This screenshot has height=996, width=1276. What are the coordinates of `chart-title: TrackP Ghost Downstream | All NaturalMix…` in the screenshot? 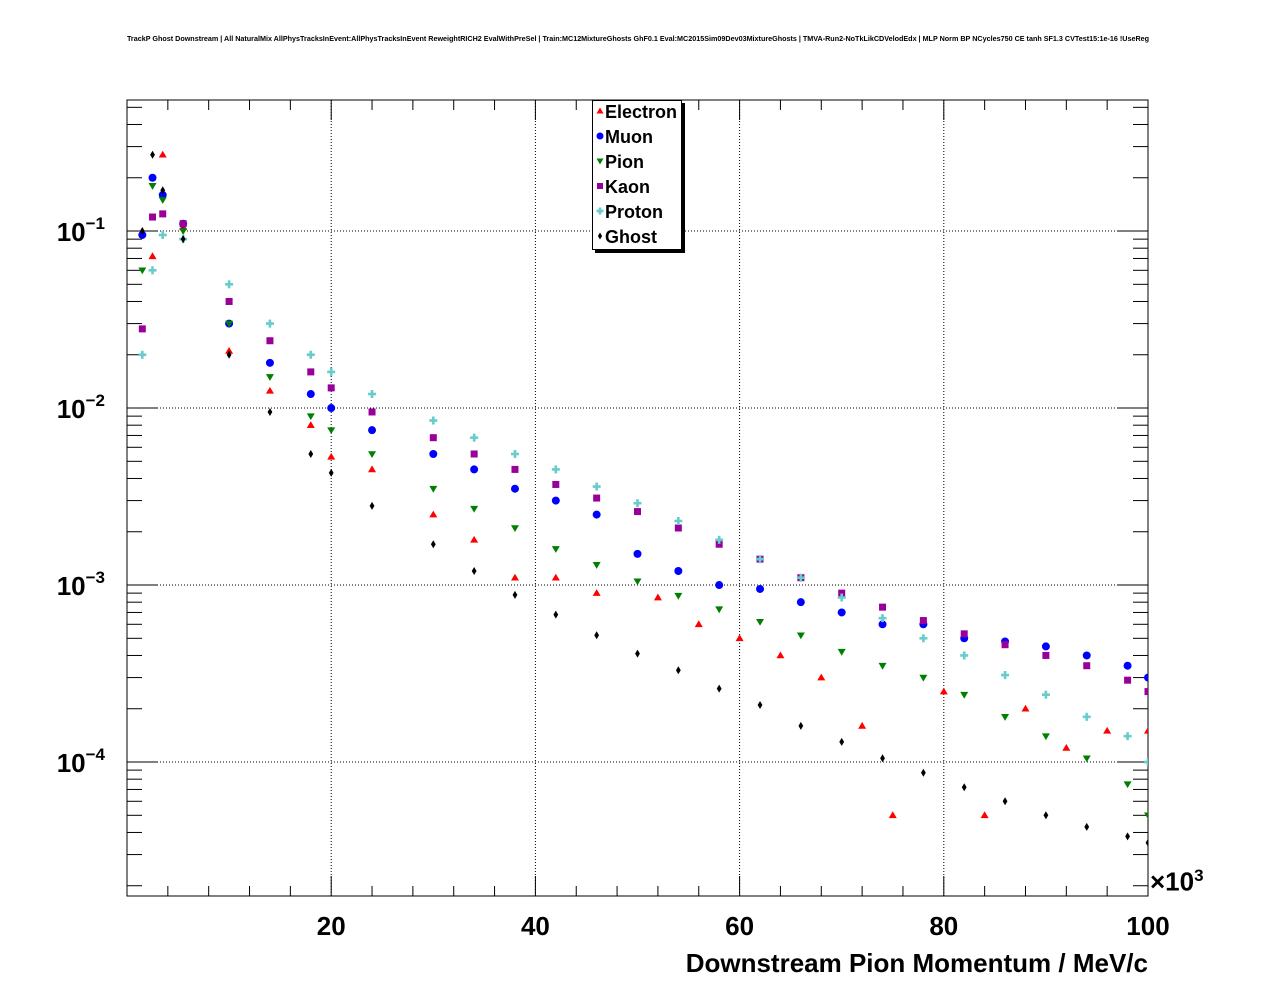 It's located at (638, 38).